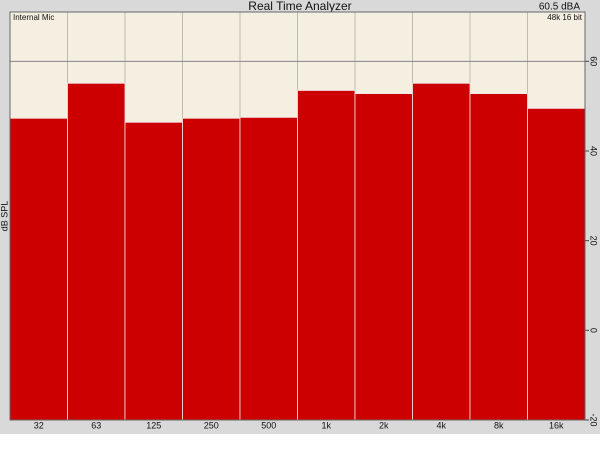 This screenshot has width=600, height=450. I want to click on chart-title: Real Time Analyzer, so click(299, 6).